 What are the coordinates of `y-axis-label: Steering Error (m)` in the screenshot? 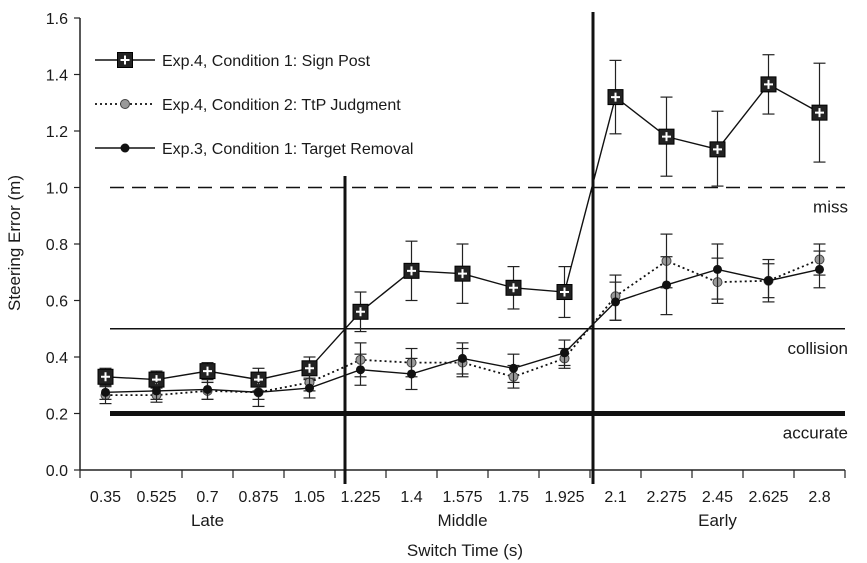 It's located at (14, 243).